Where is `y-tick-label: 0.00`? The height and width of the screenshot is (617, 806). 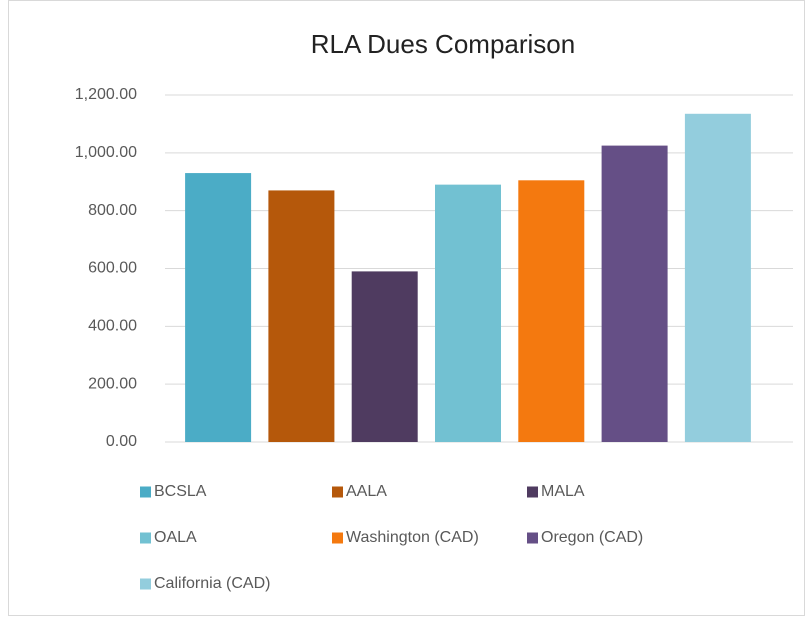 y-tick-label: 0.00 is located at coordinates (121, 441).